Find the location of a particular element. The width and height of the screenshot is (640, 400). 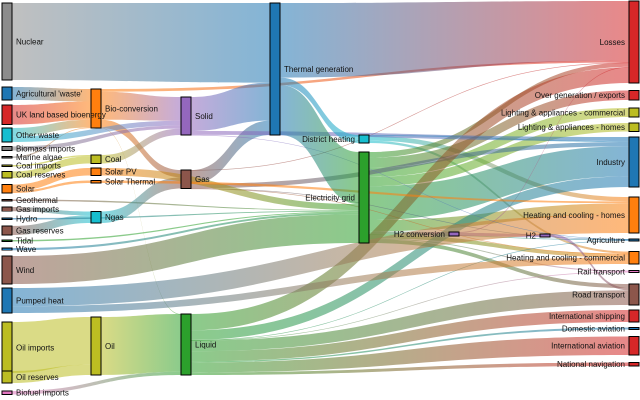

node-biomass-imports is located at coordinates (7, 148).